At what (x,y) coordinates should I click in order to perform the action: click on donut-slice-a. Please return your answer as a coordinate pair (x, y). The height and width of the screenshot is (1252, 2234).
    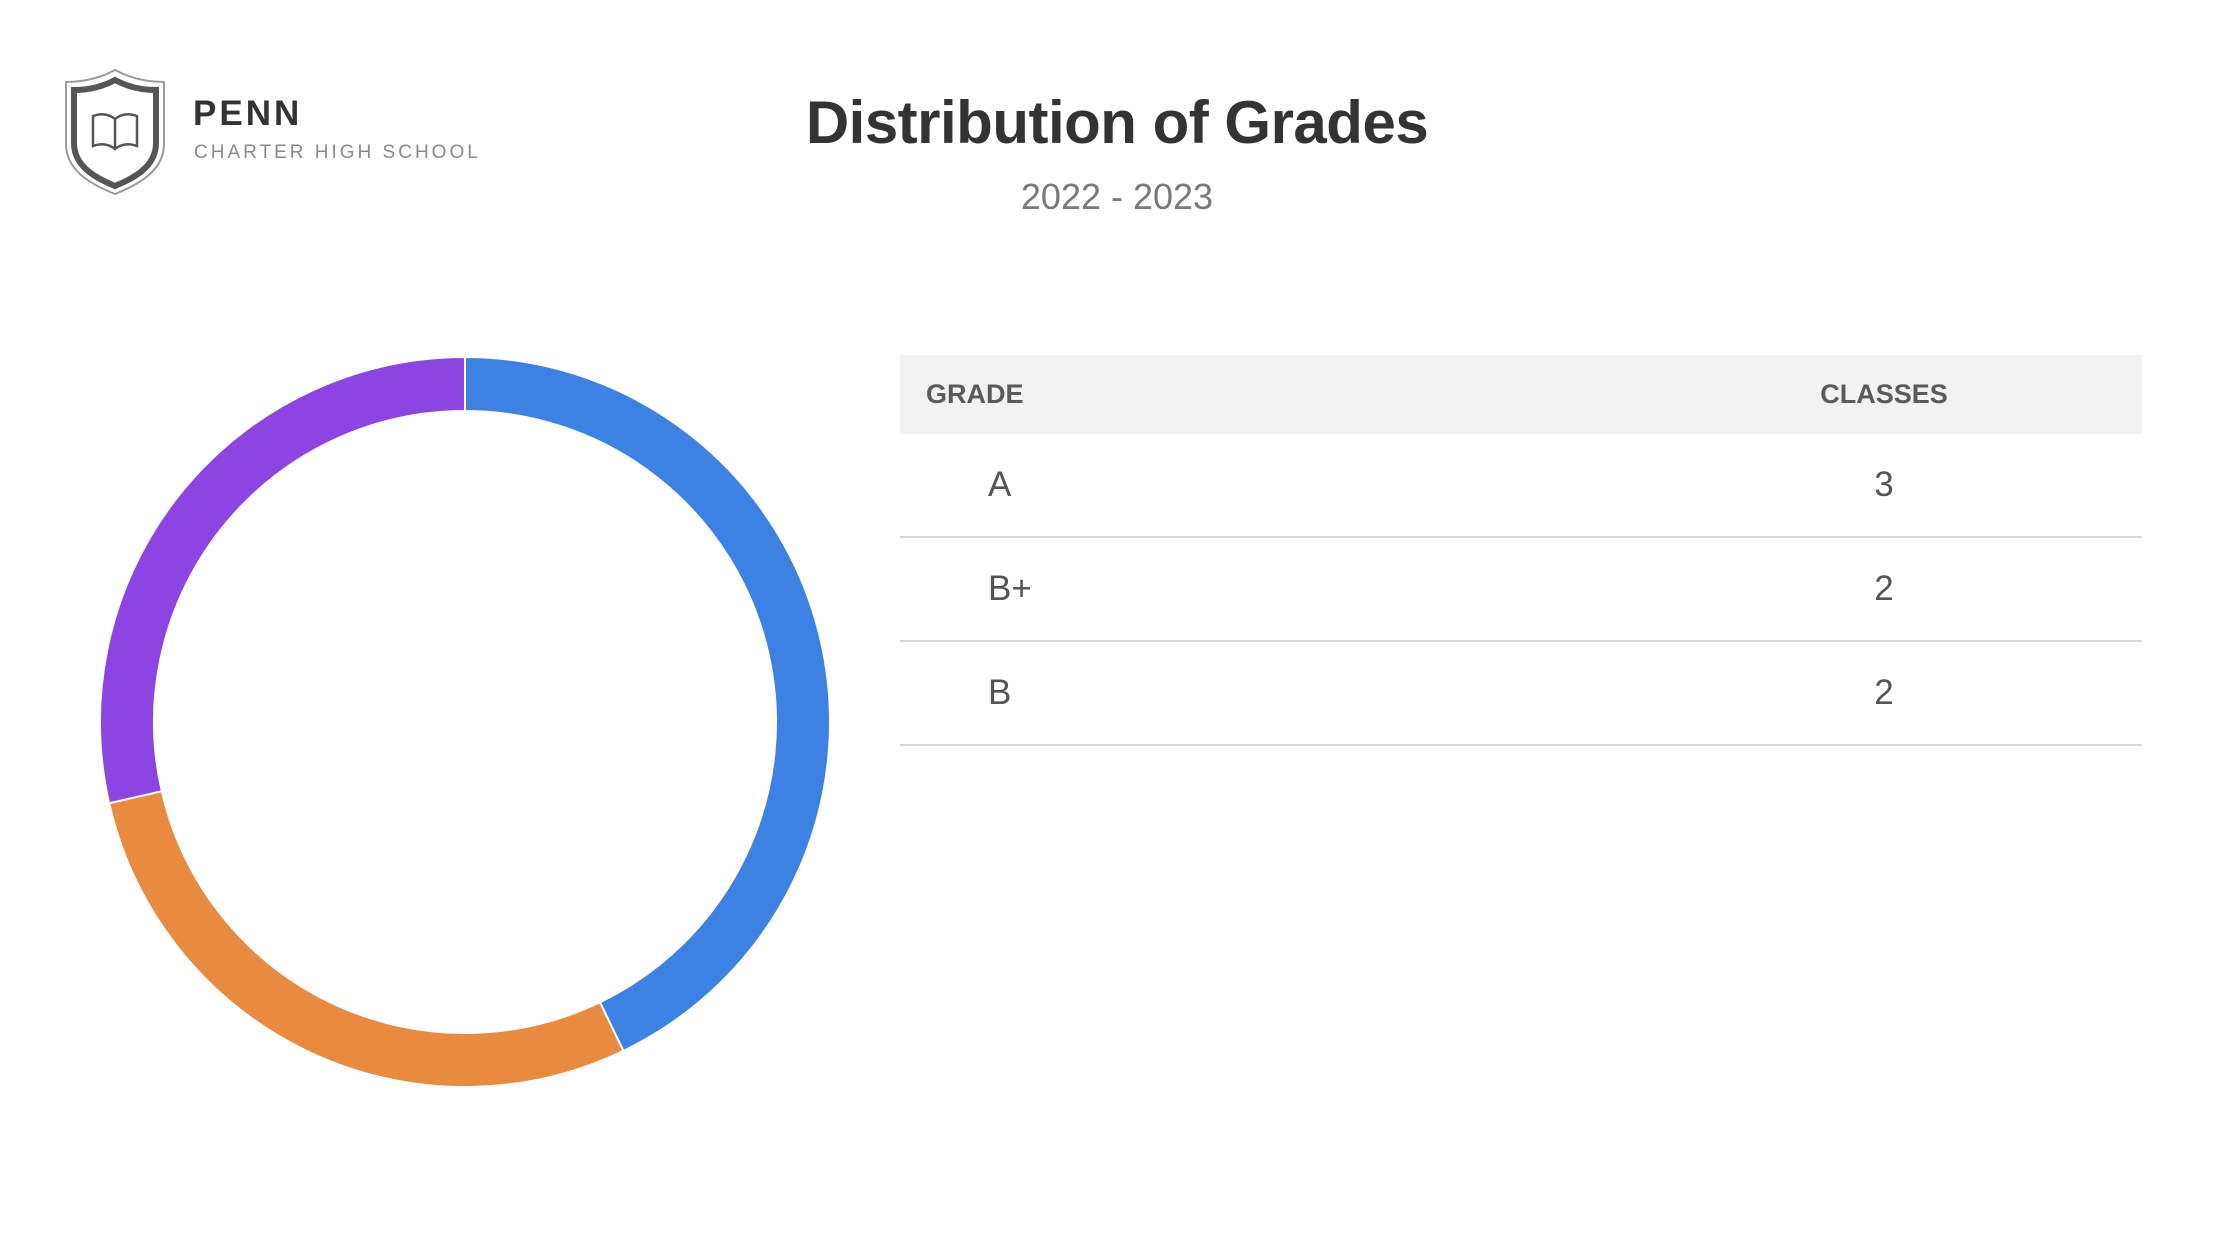
    Looking at the image, I should click on (647, 704).